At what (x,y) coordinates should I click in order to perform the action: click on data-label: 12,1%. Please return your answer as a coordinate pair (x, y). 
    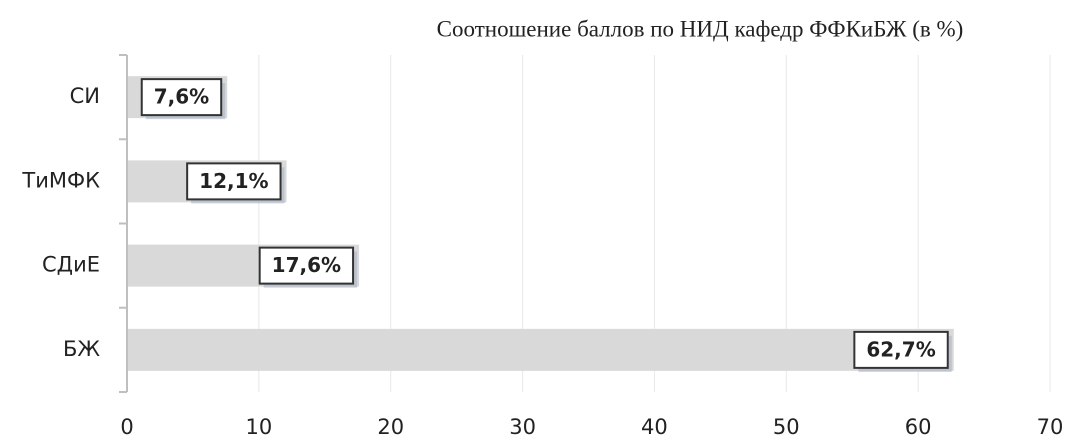
    Looking at the image, I should click on (235, 183).